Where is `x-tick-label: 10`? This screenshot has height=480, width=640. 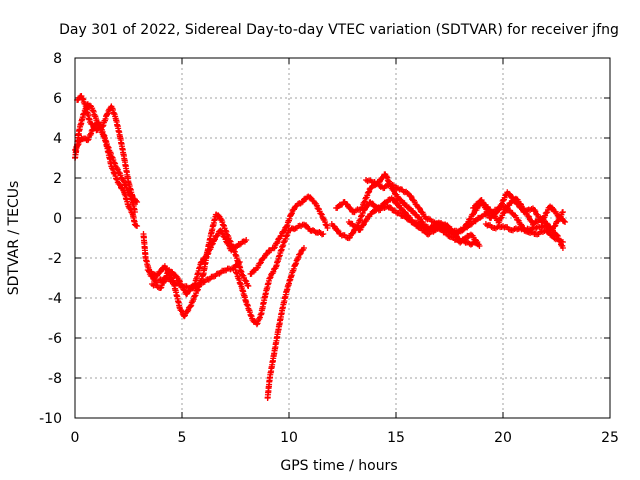 x-tick-label: 10 is located at coordinates (289, 438).